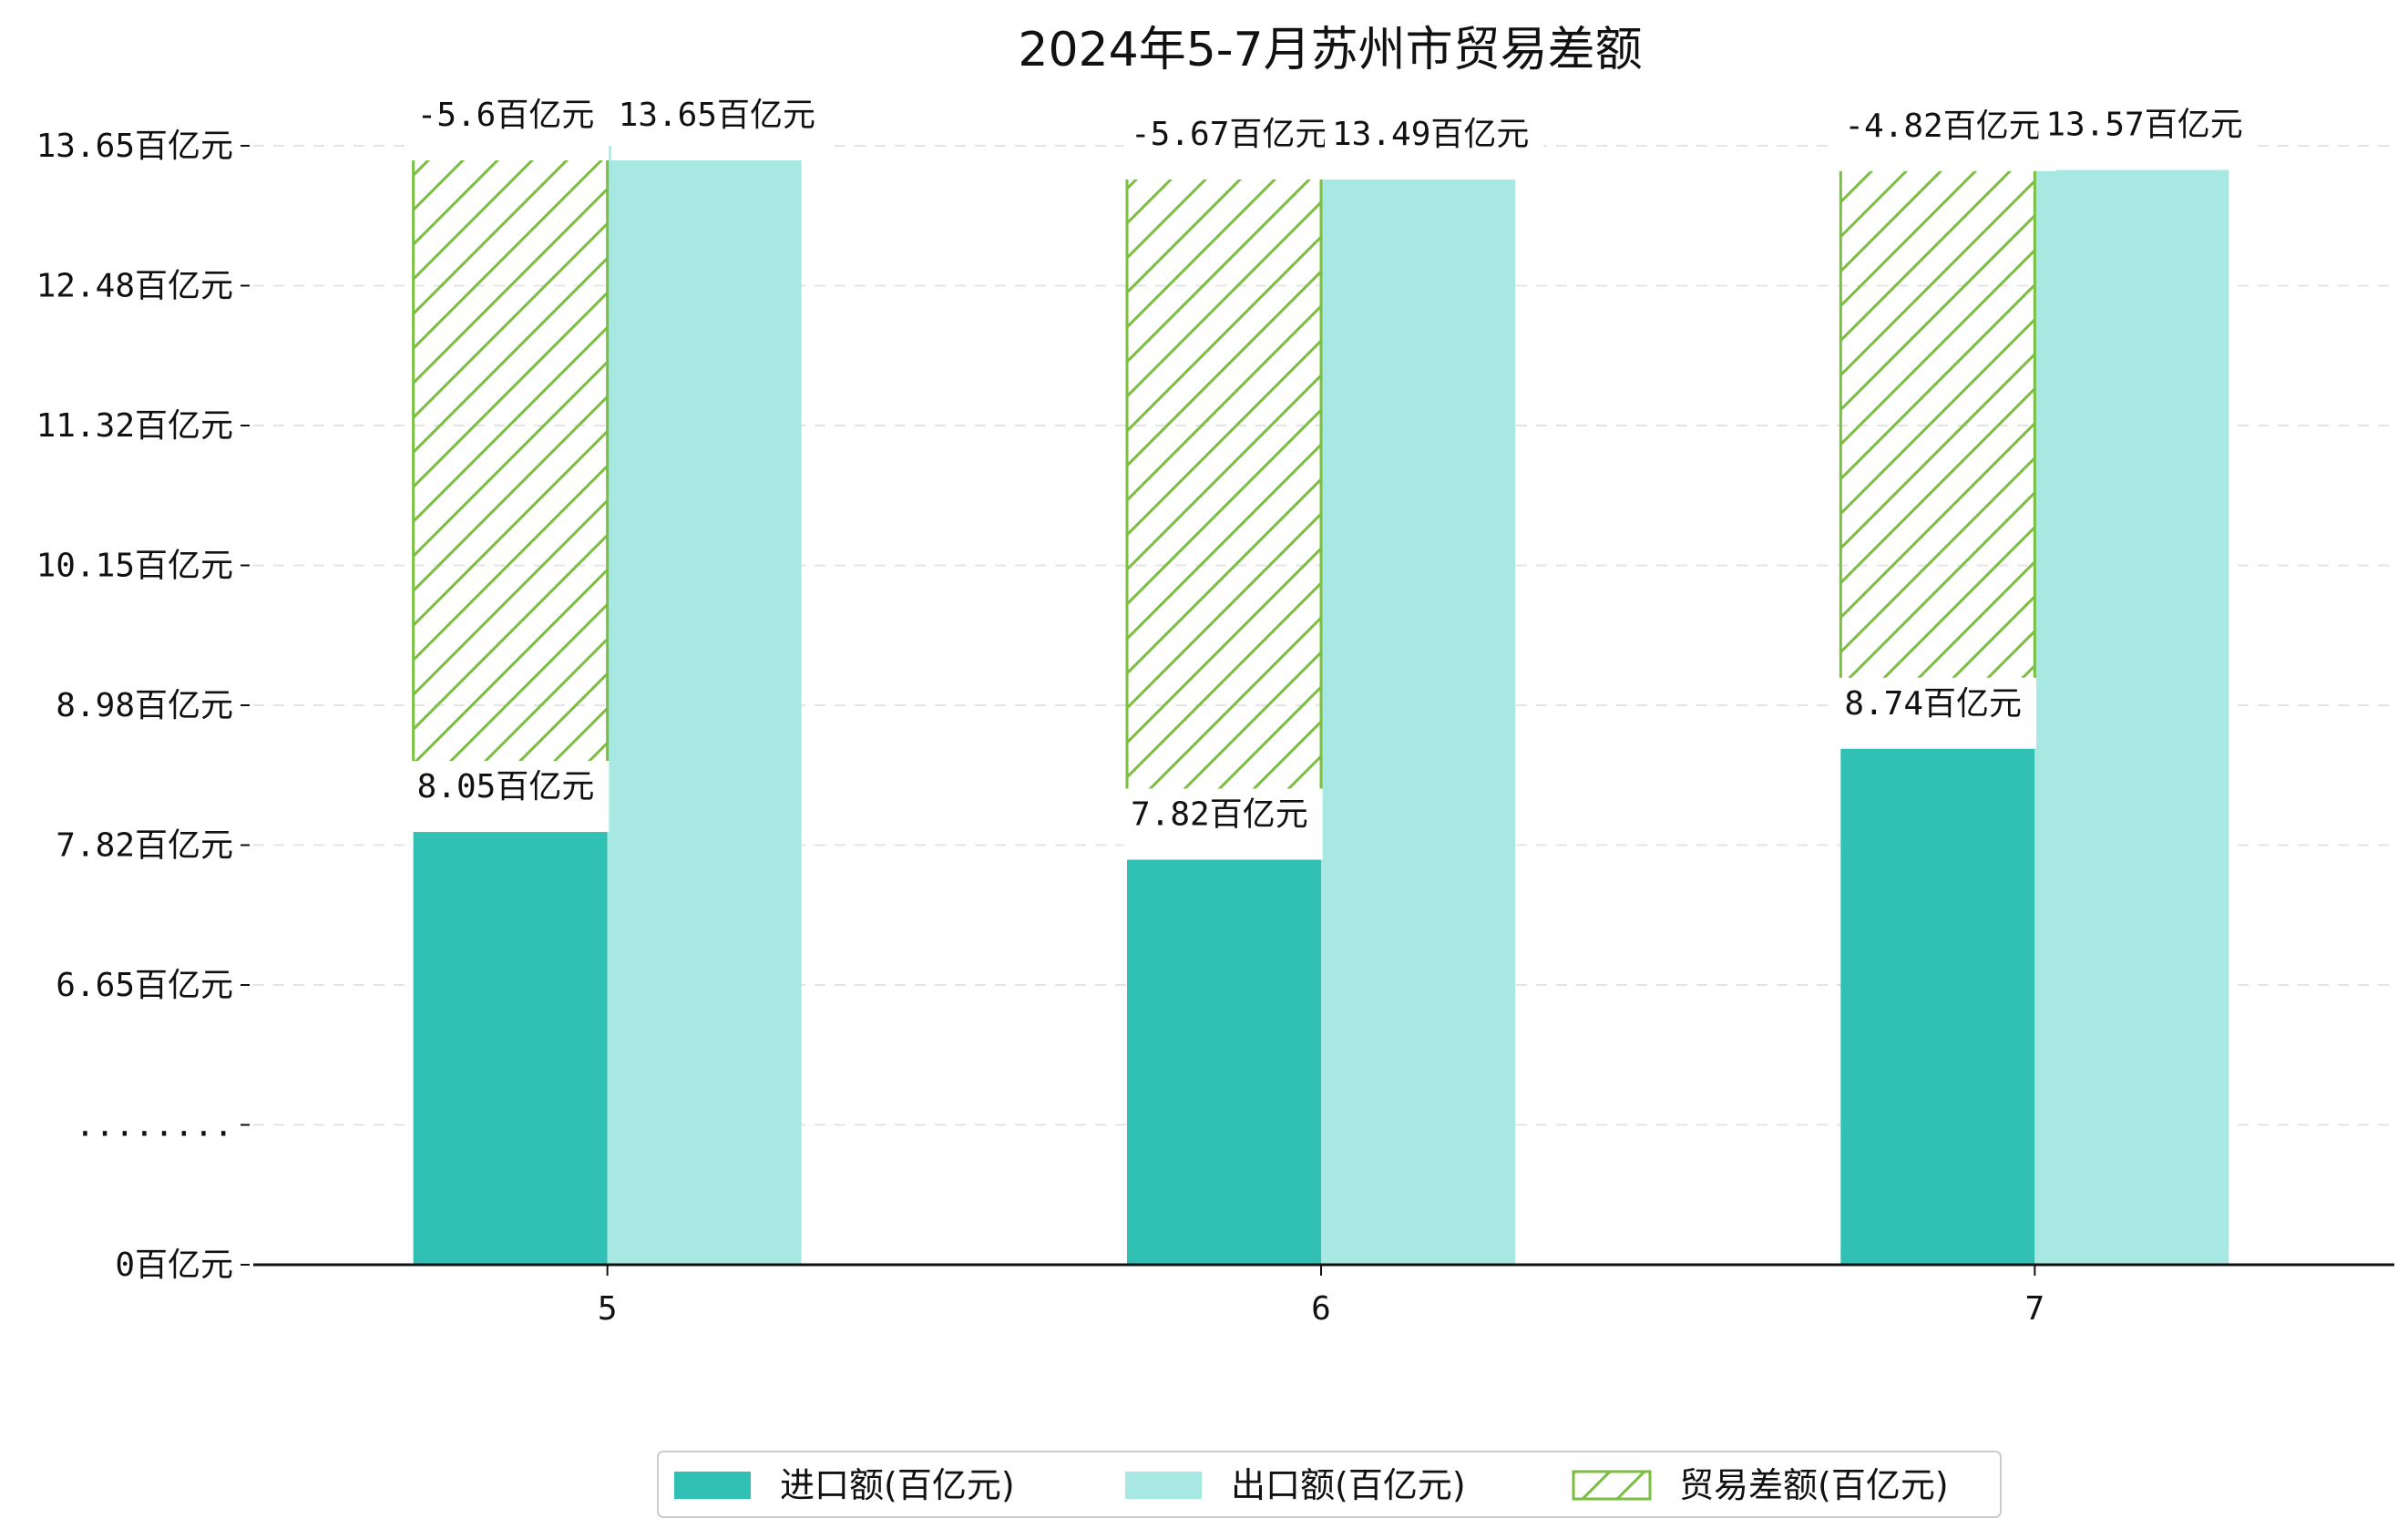  I want to click on data-label-trade-balance: -5.6百亿元, so click(506, 115).